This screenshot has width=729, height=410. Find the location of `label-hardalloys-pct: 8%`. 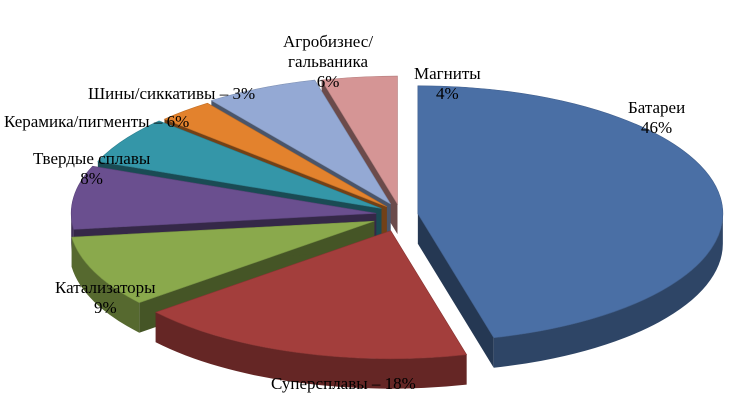

label-hardalloys-pct: 8% is located at coordinates (91, 178).